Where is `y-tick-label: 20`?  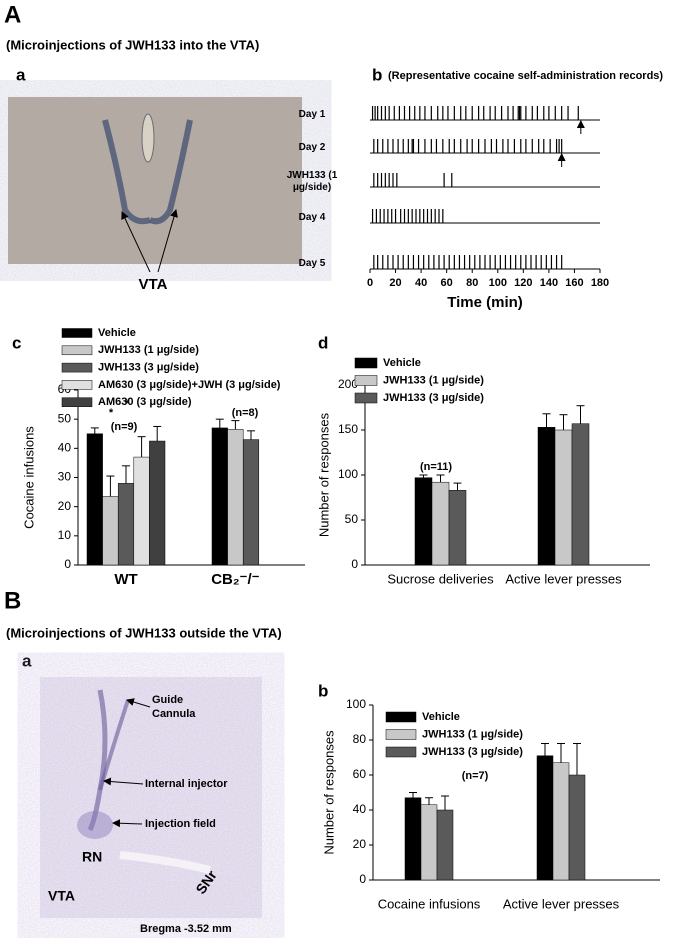 y-tick-label: 20 is located at coordinates (360, 844).